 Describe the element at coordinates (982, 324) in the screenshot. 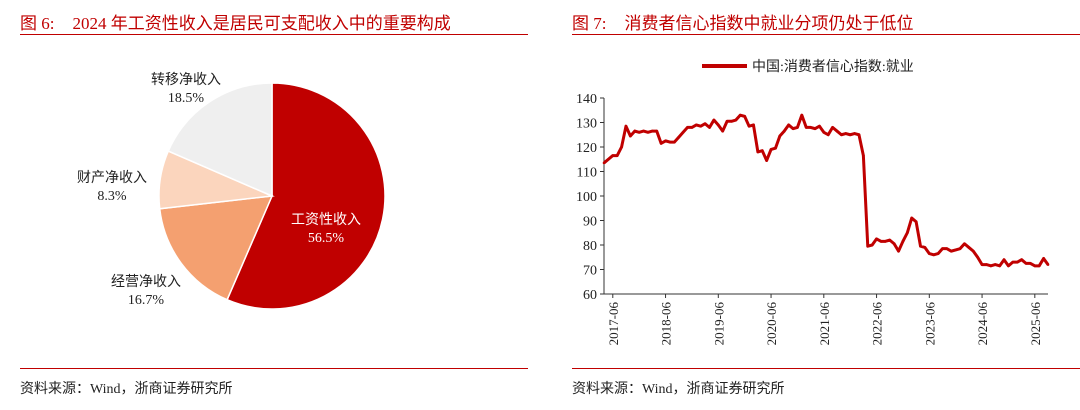

I see `x-tick-label: 2024-06` at that location.